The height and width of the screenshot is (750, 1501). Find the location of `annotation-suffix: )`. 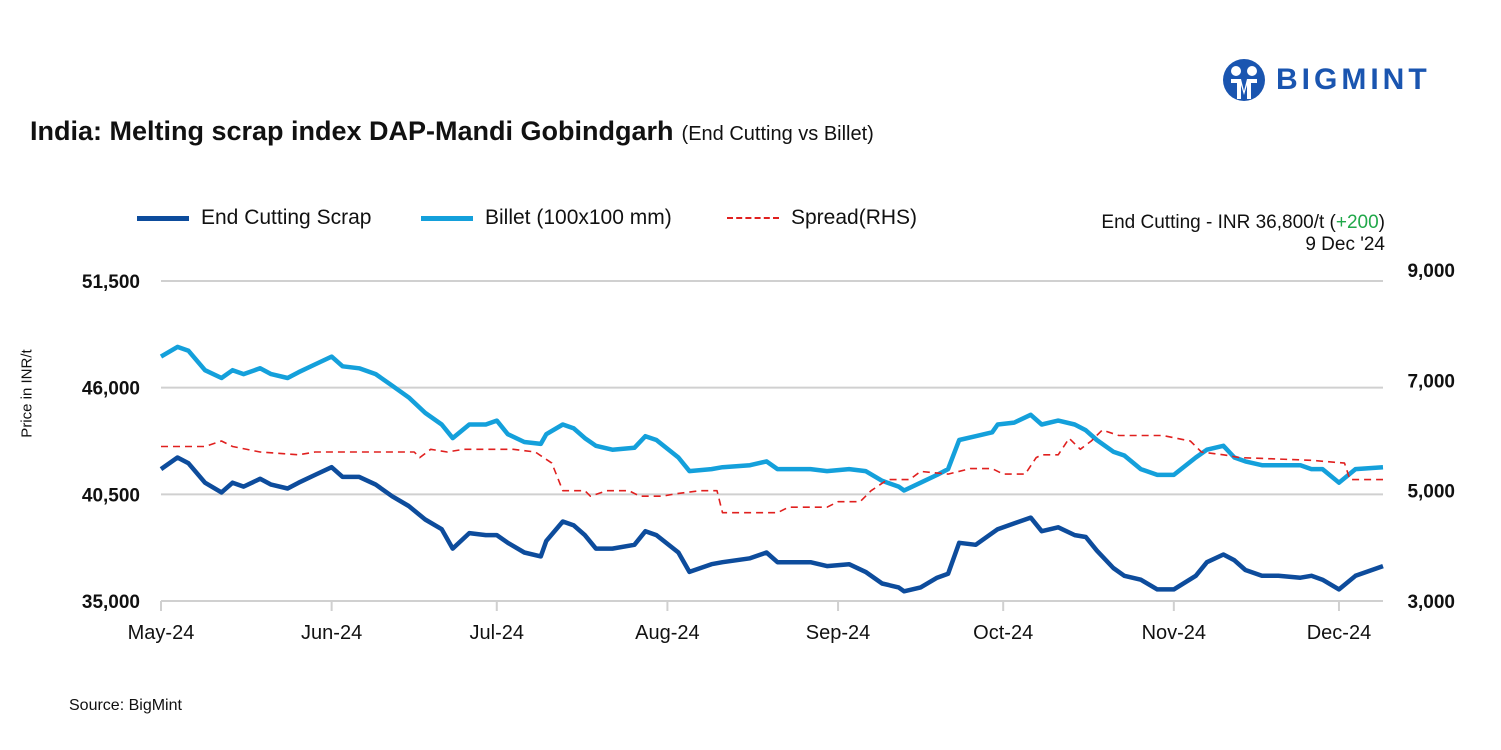

annotation-suffix: ) is located at coordinates (1381, 222).